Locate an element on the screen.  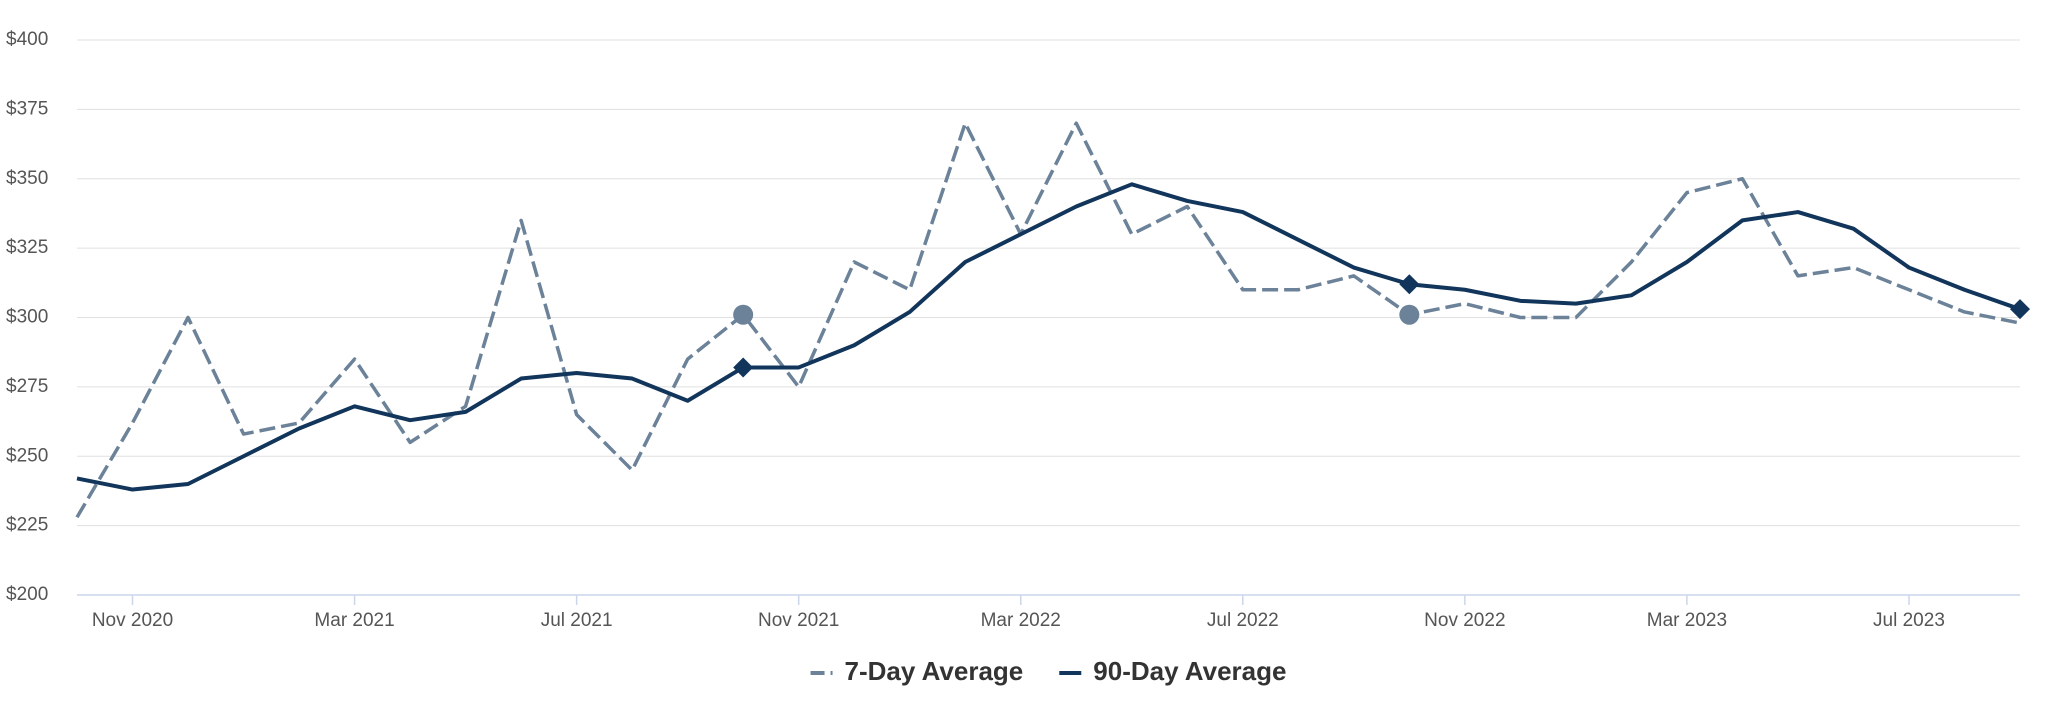
x-tick-label: Nov 2022 is located at coordinates (1464, 620).